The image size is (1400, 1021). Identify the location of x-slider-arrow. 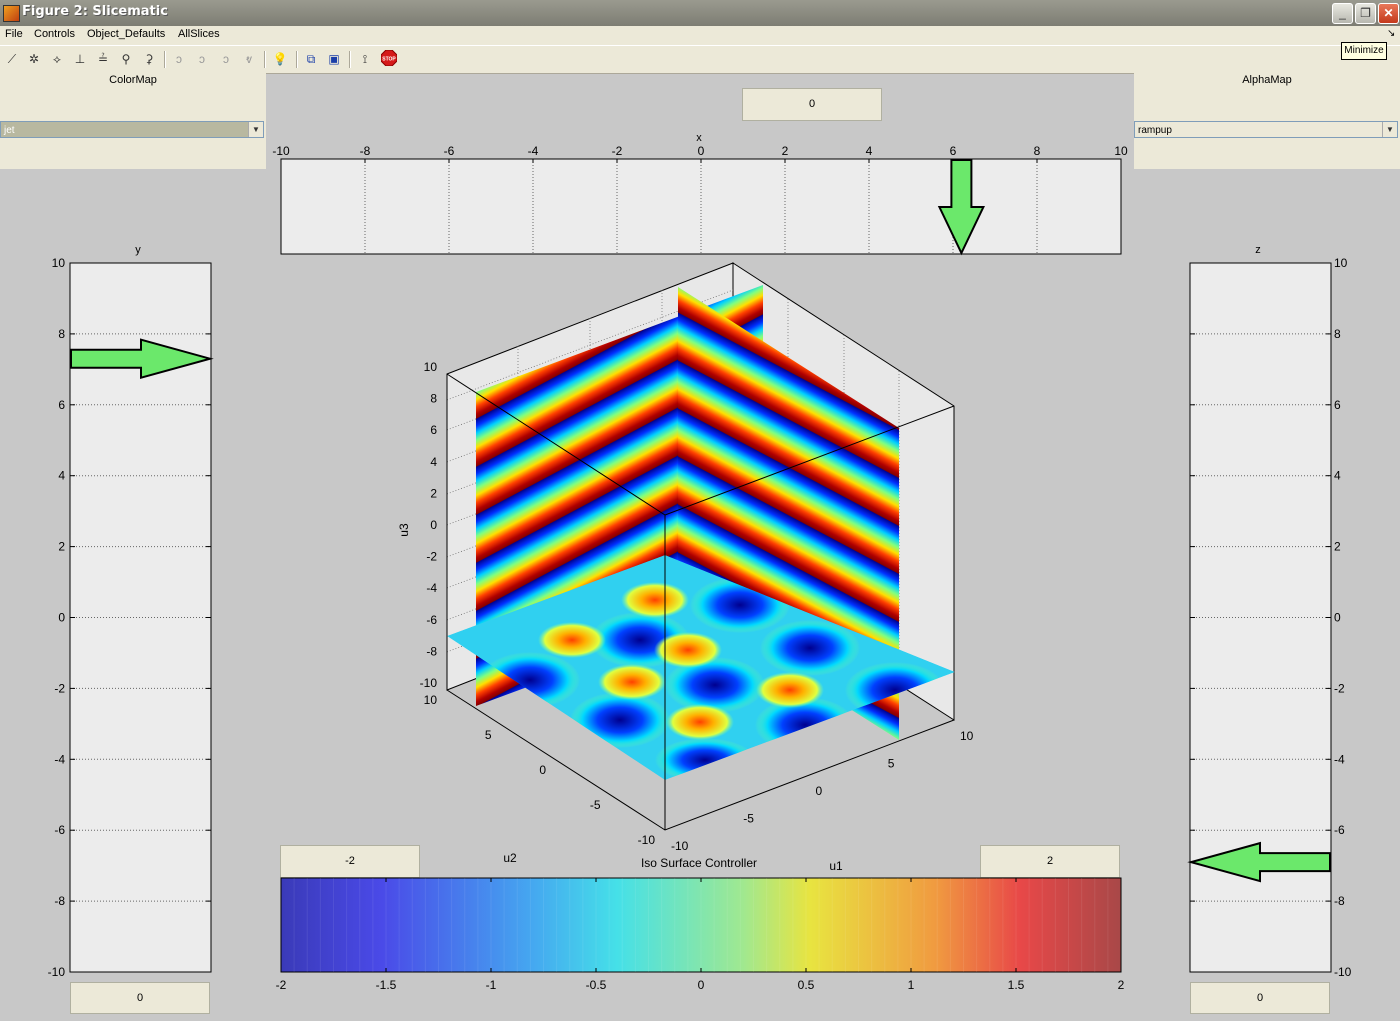
(961, 207).